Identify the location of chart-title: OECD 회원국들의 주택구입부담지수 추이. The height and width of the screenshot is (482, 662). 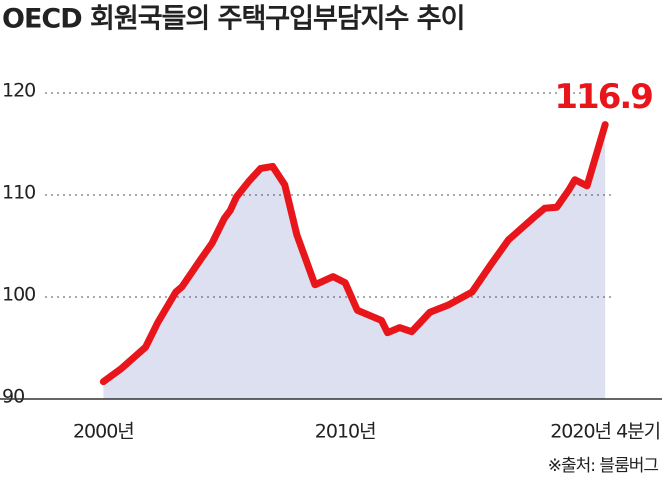
(233, 19).